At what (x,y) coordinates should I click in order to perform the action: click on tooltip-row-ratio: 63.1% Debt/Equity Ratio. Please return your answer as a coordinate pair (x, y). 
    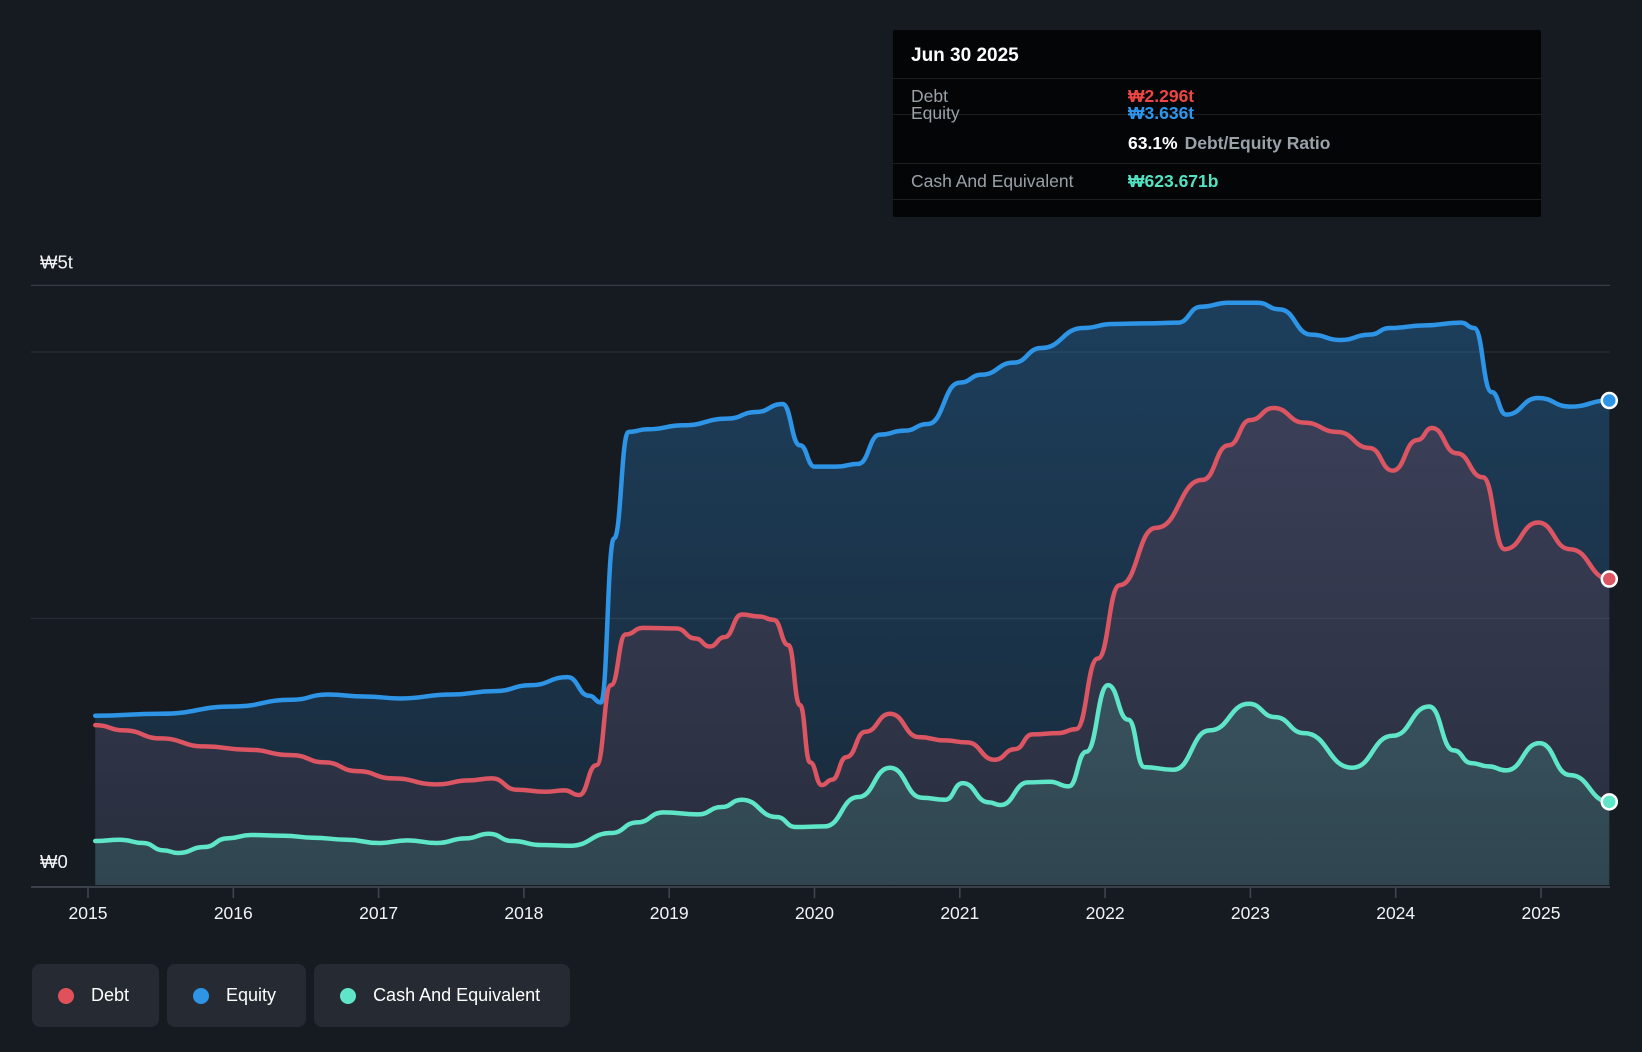
    Looking at the image, I should click on (1217, 147).